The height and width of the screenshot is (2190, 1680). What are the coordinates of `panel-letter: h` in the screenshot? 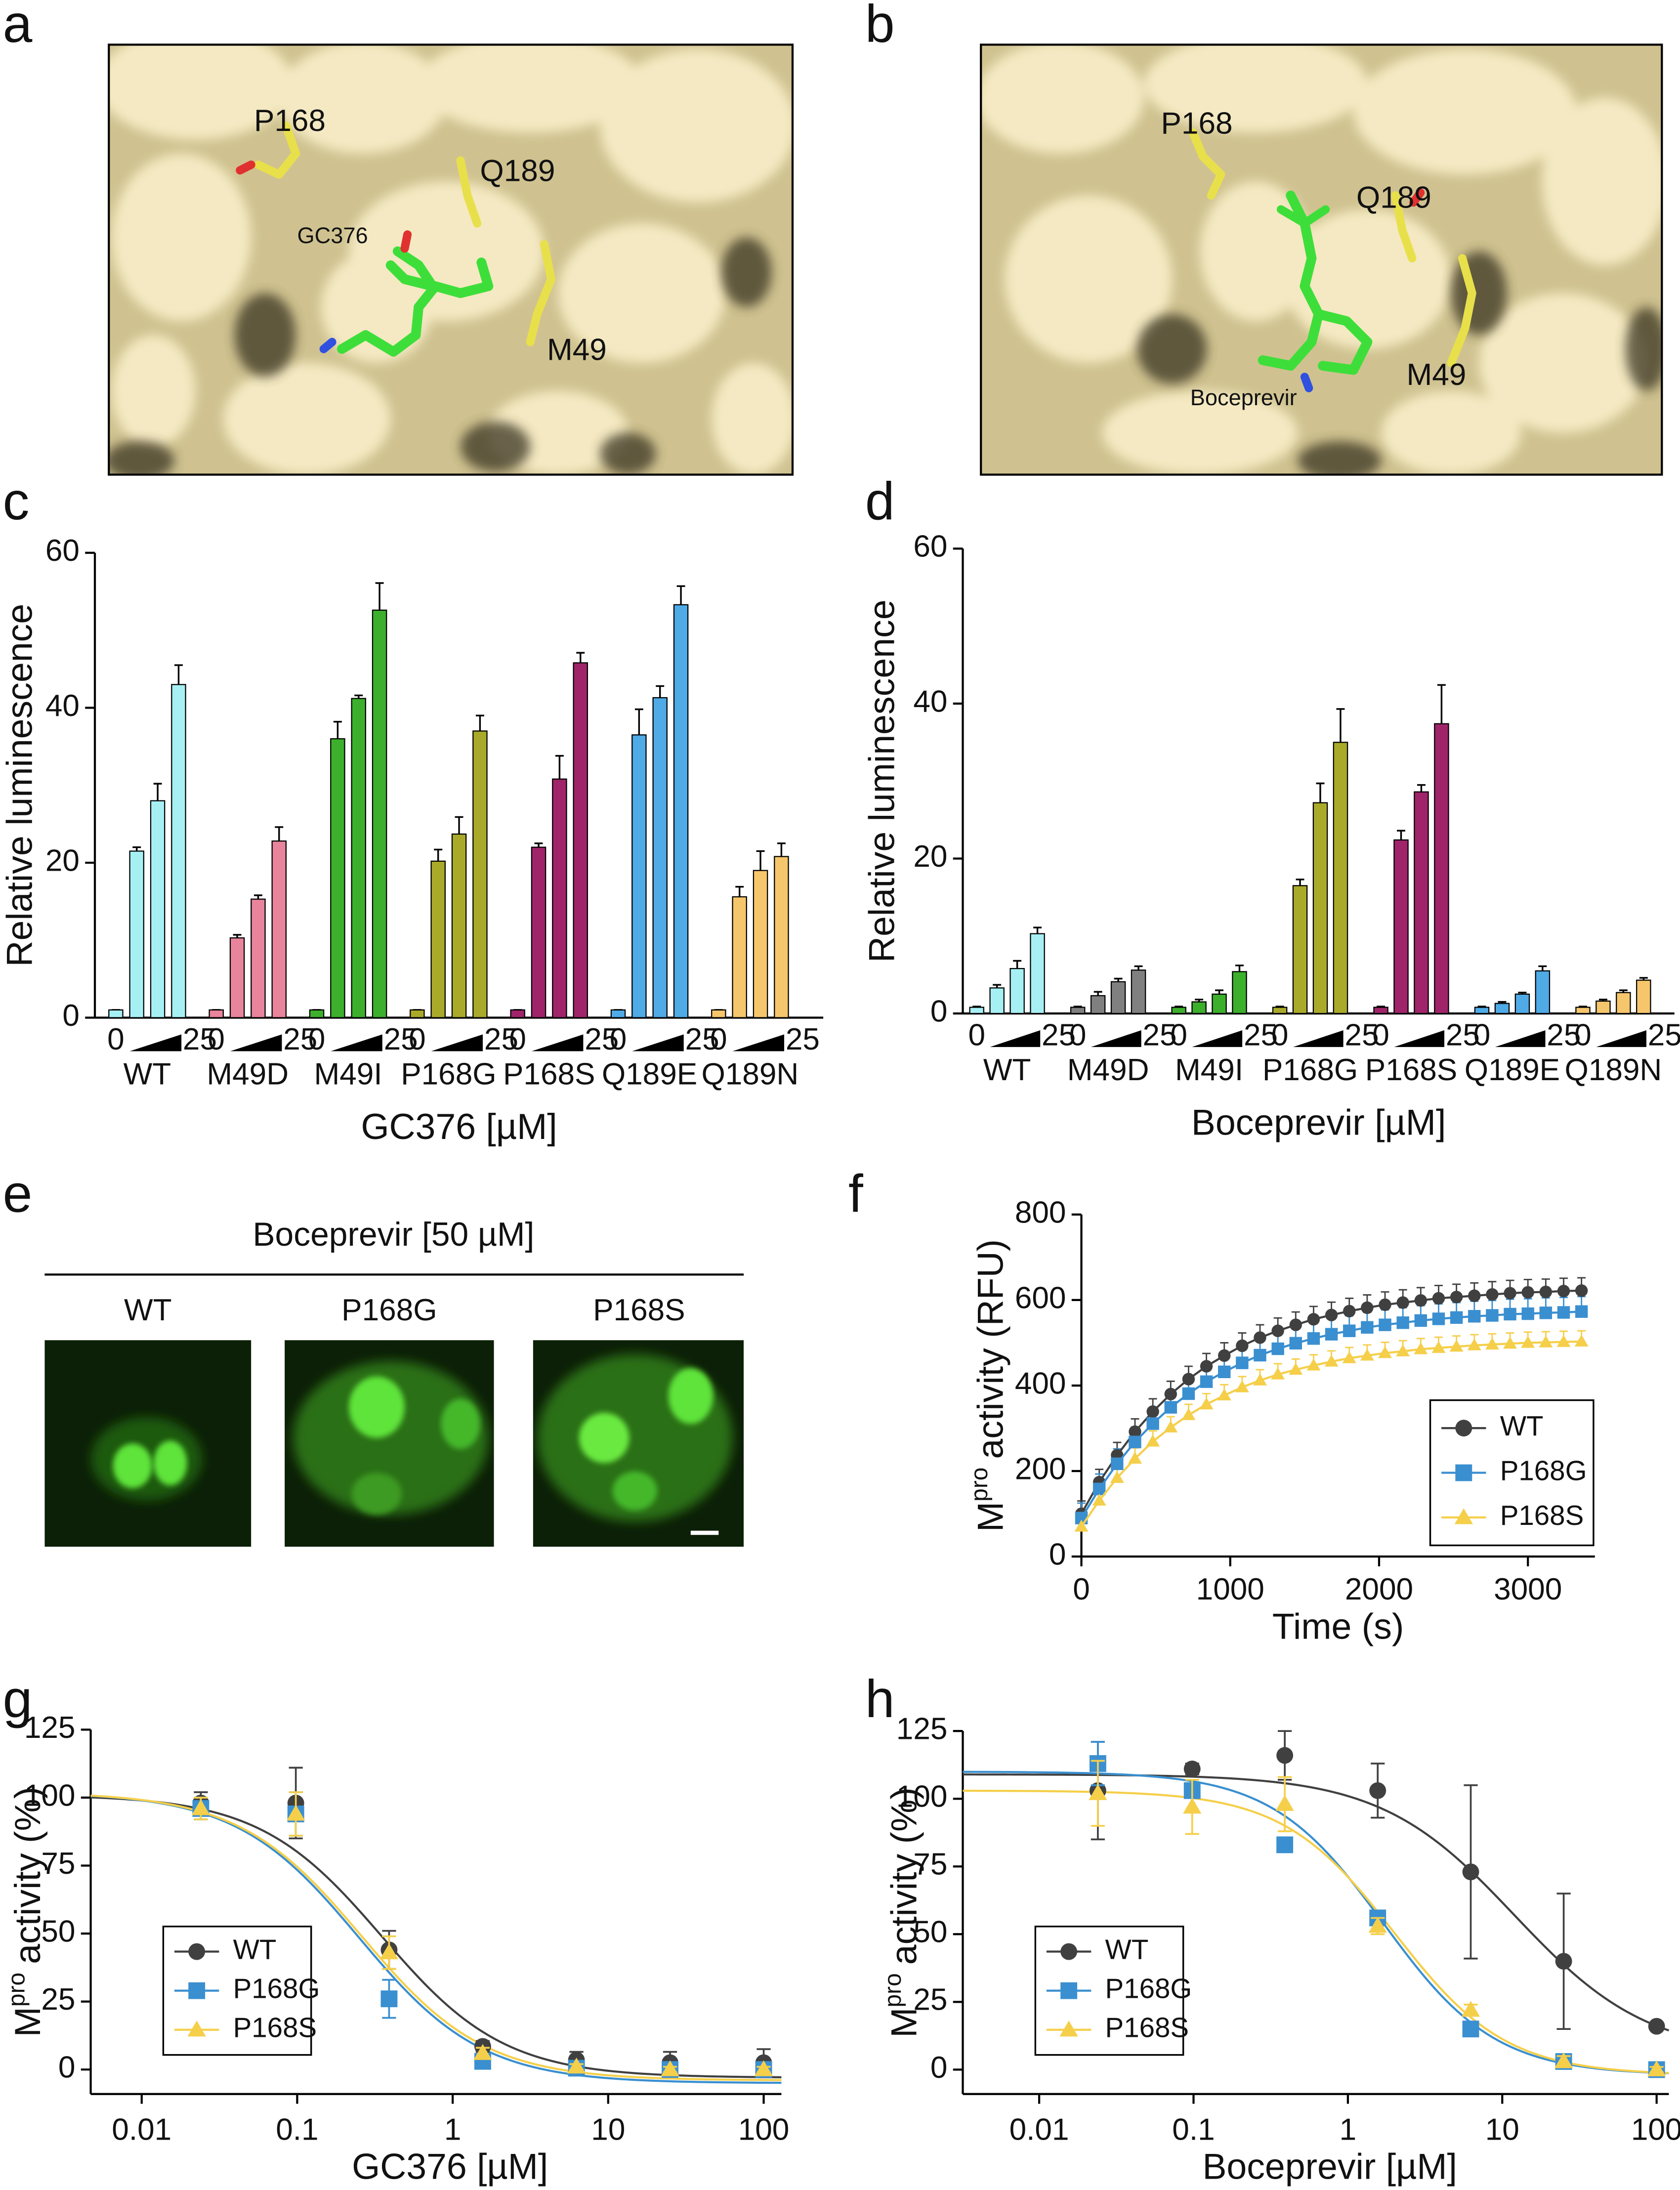 It's located at (880, 1698).